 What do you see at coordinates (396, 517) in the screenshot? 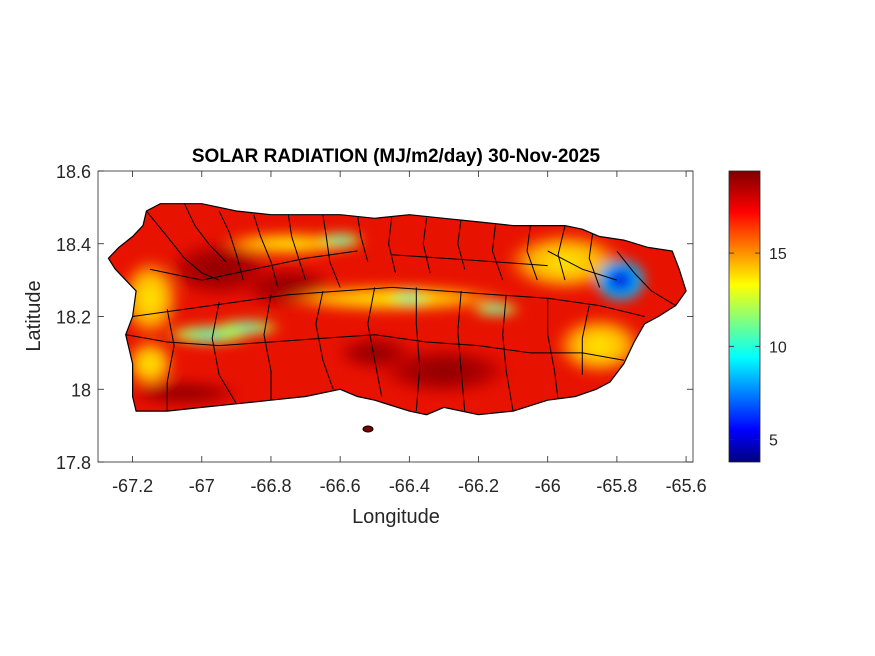
I see `x-axis-label: Longitude` at bounding box center [396, 517].